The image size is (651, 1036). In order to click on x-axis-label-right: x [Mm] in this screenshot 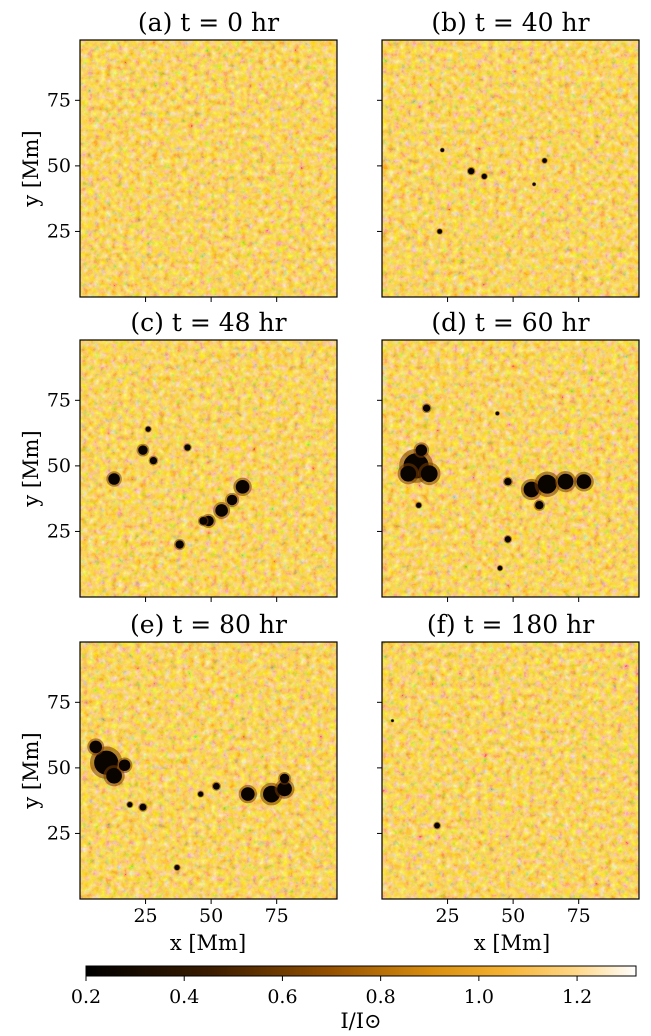, I will do `click(512, 943)`.